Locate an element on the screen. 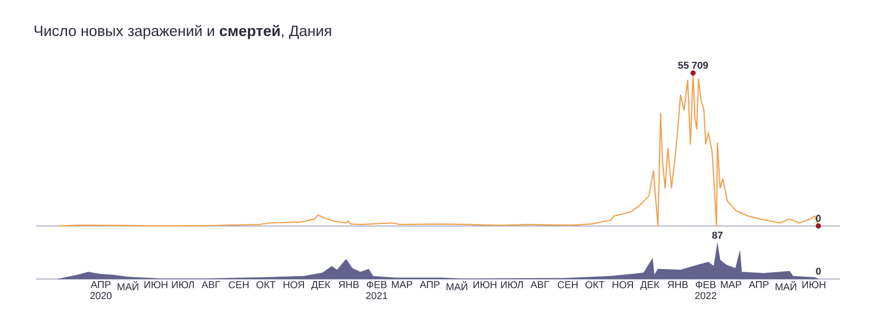  x-tick-label: ФЕВ 2021 is located at coordinates (377, 290).